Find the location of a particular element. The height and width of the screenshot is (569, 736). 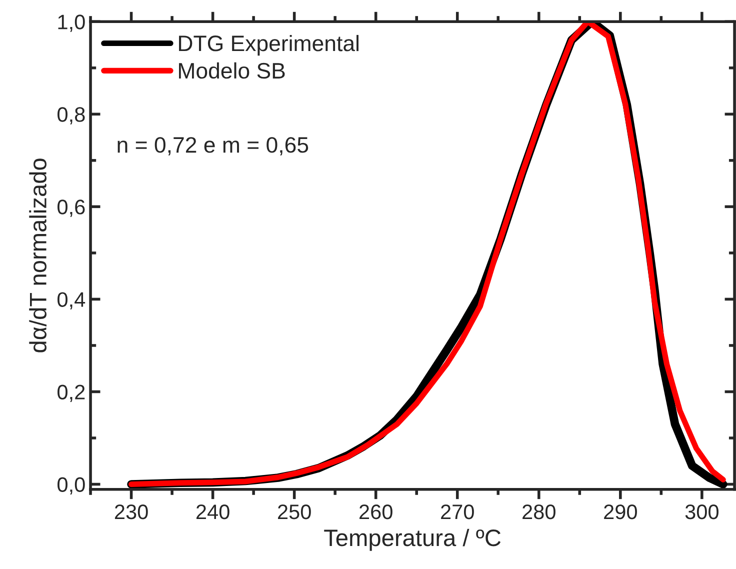

y-tick-label: 0,4 is located at coordinates (72, 301).